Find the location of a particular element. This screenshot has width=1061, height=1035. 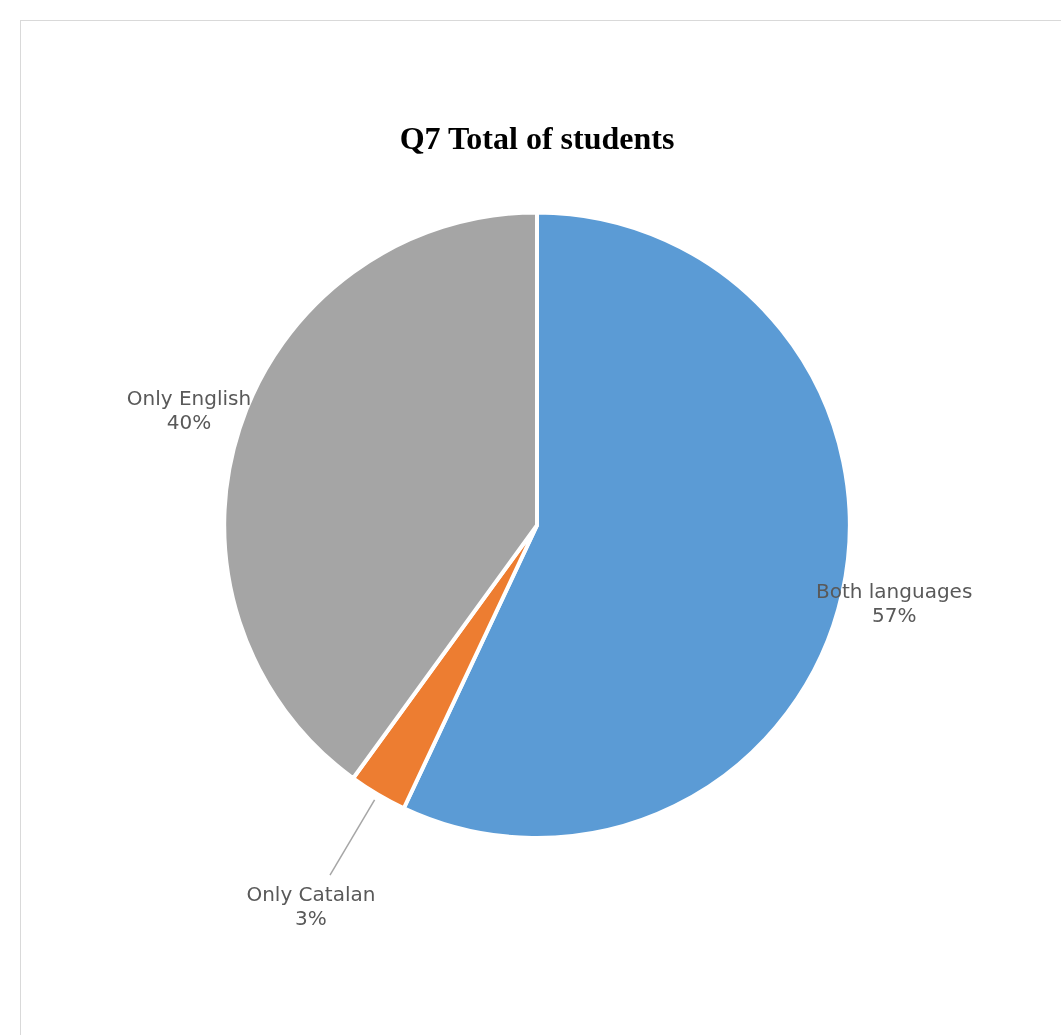

data-label: 57% is located at coordinates (894, 615).